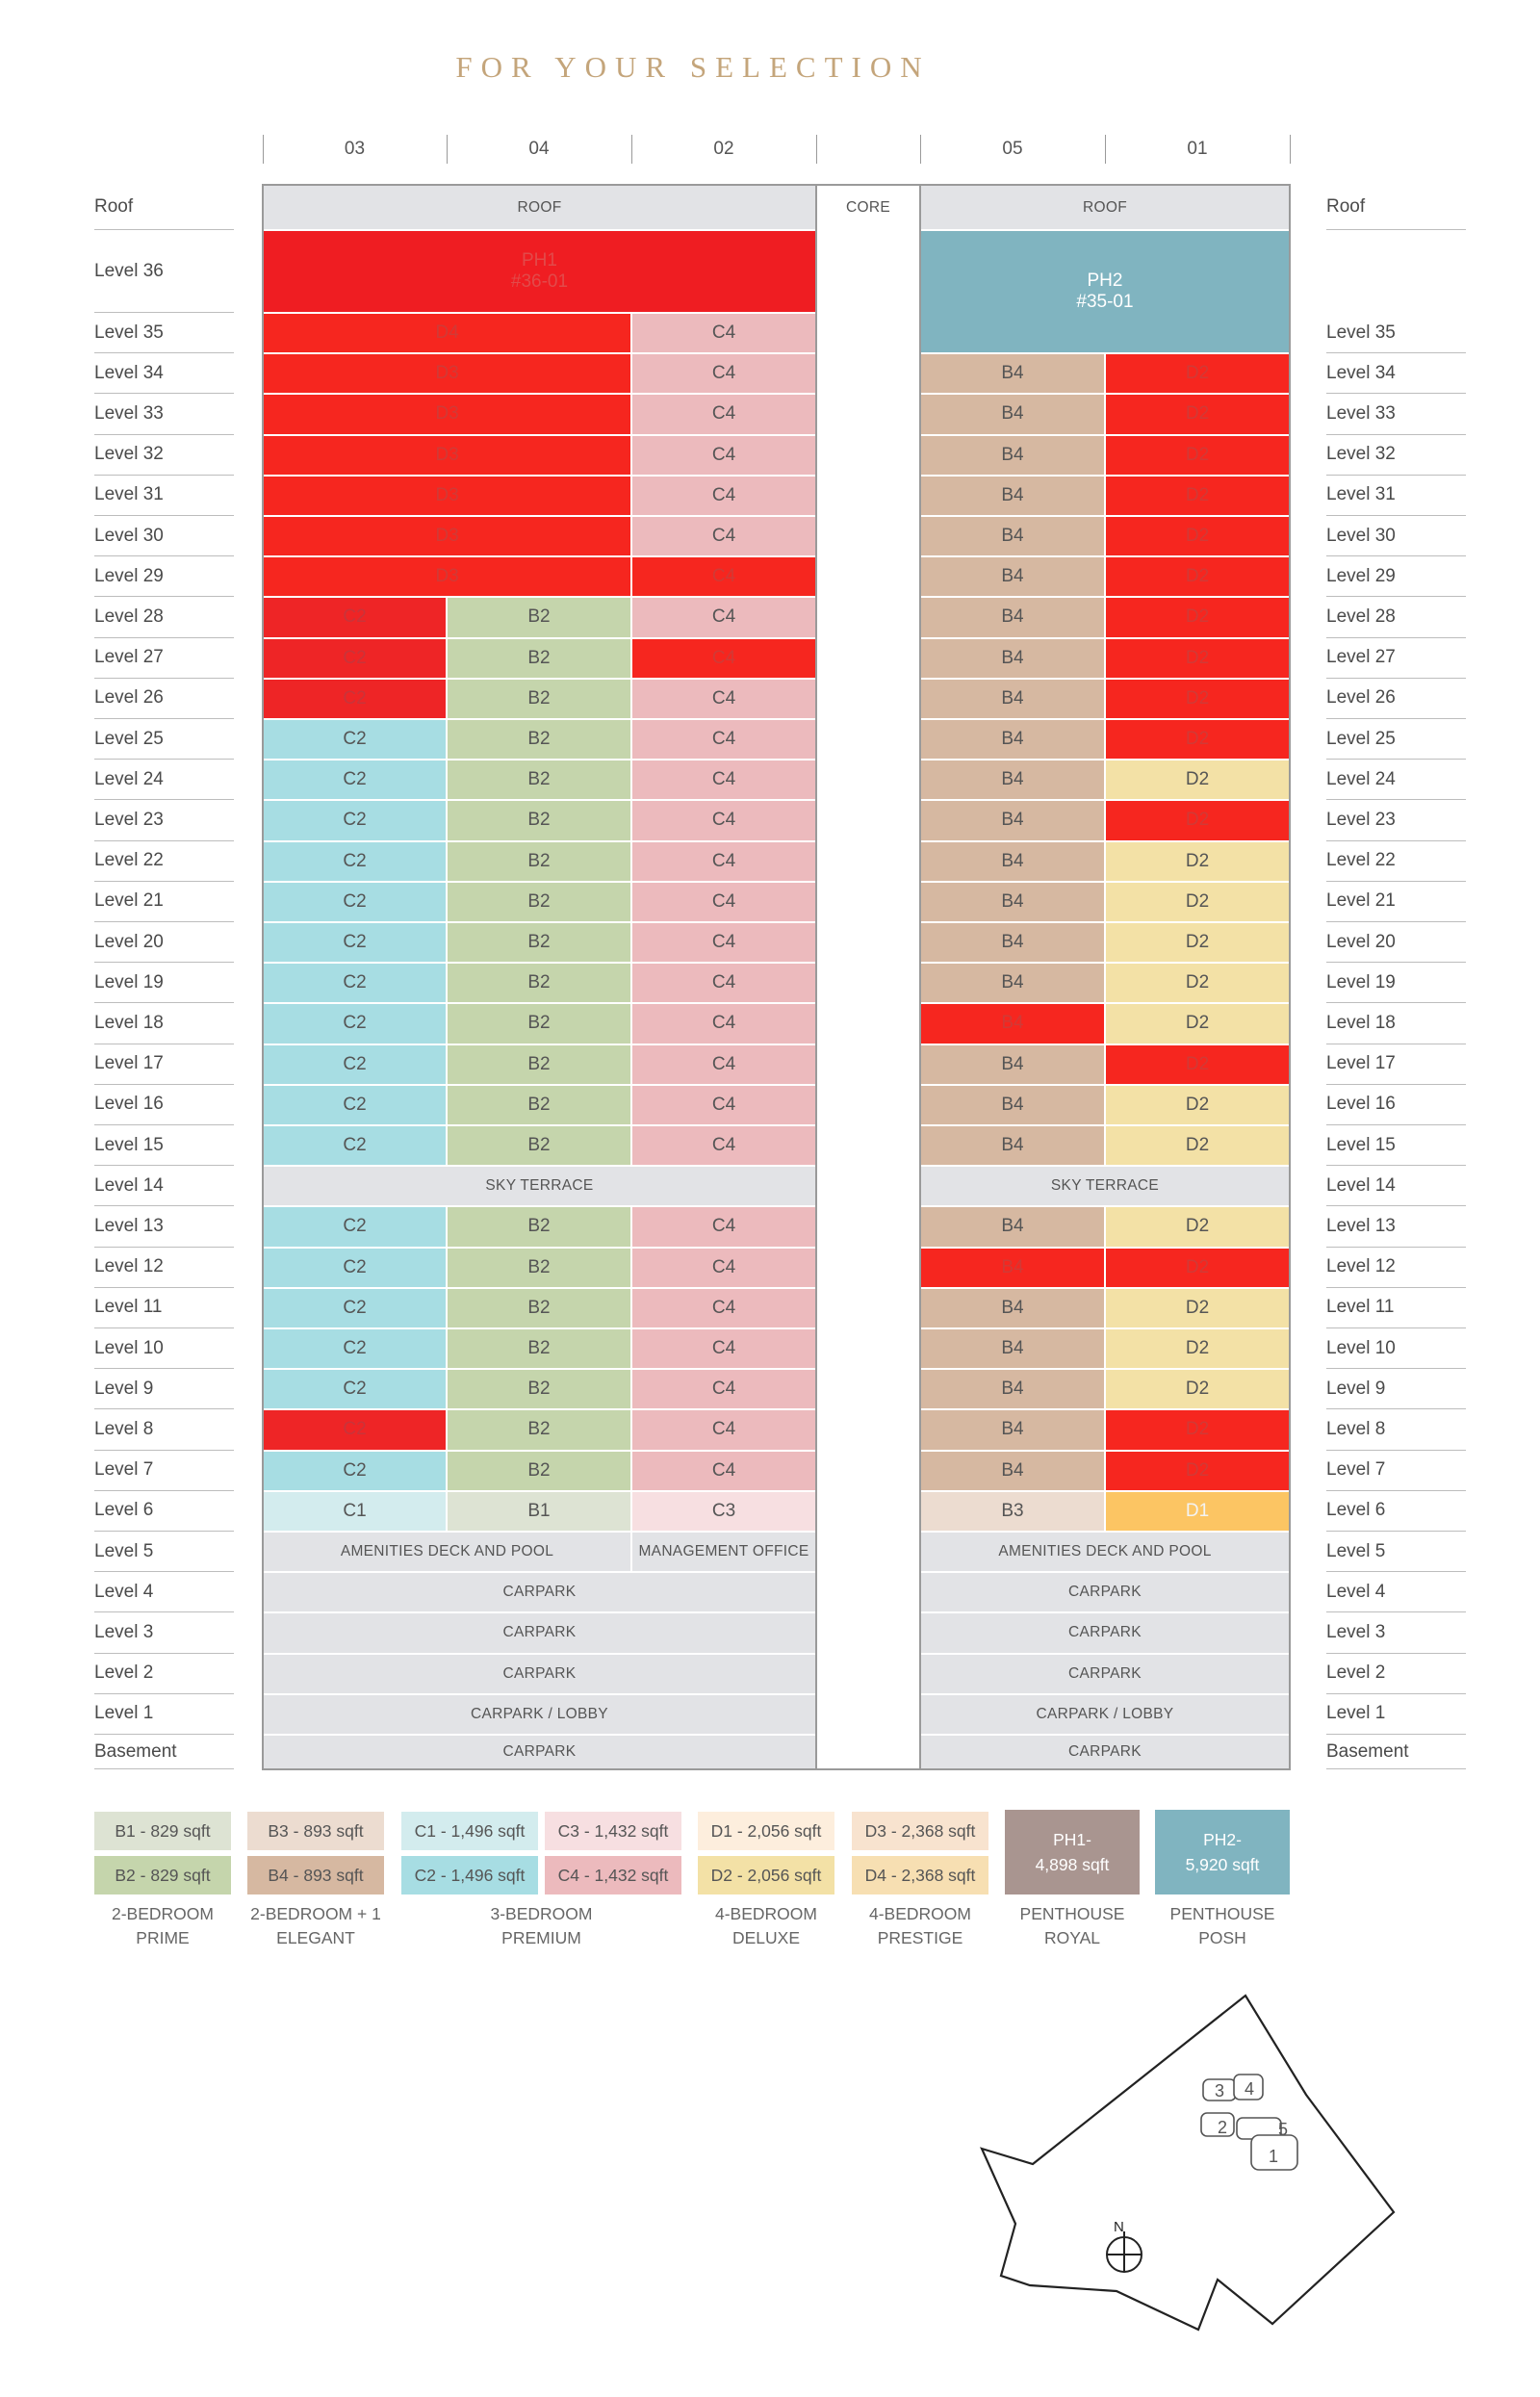 The height and width of the screenshot is (2397, 1540). I want to click on unit-d4: D4, so click(447, 333).